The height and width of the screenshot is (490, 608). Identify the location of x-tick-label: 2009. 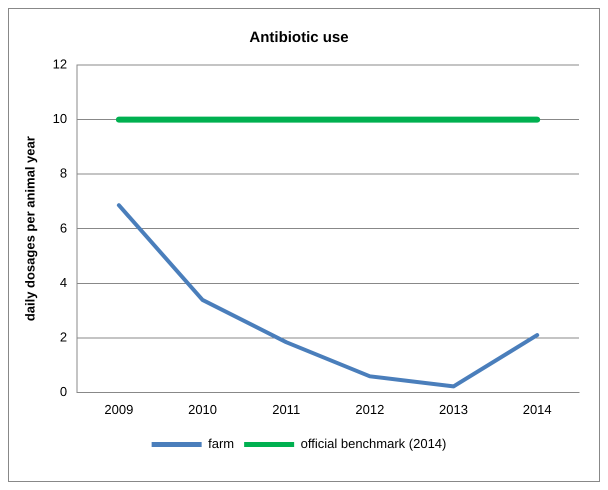
(119, 409).